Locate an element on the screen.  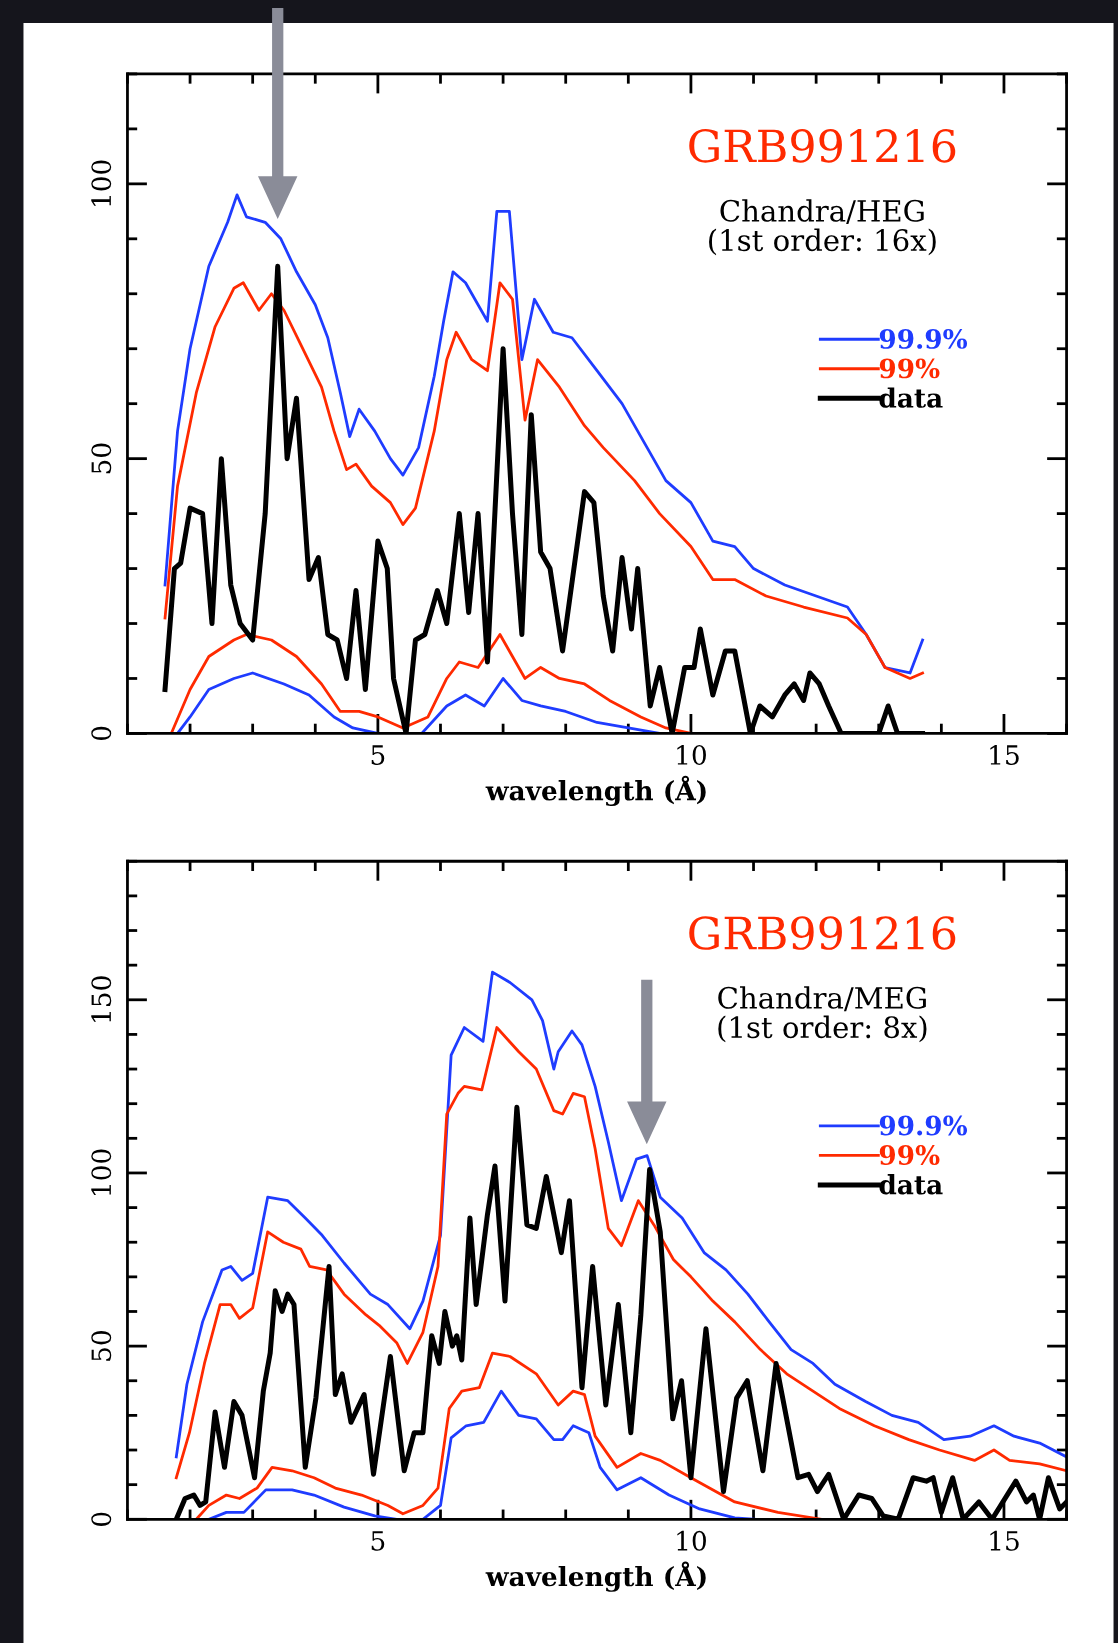
text: Chandra/HEG (1st order: 16x) is located at coordinates (822, 227).